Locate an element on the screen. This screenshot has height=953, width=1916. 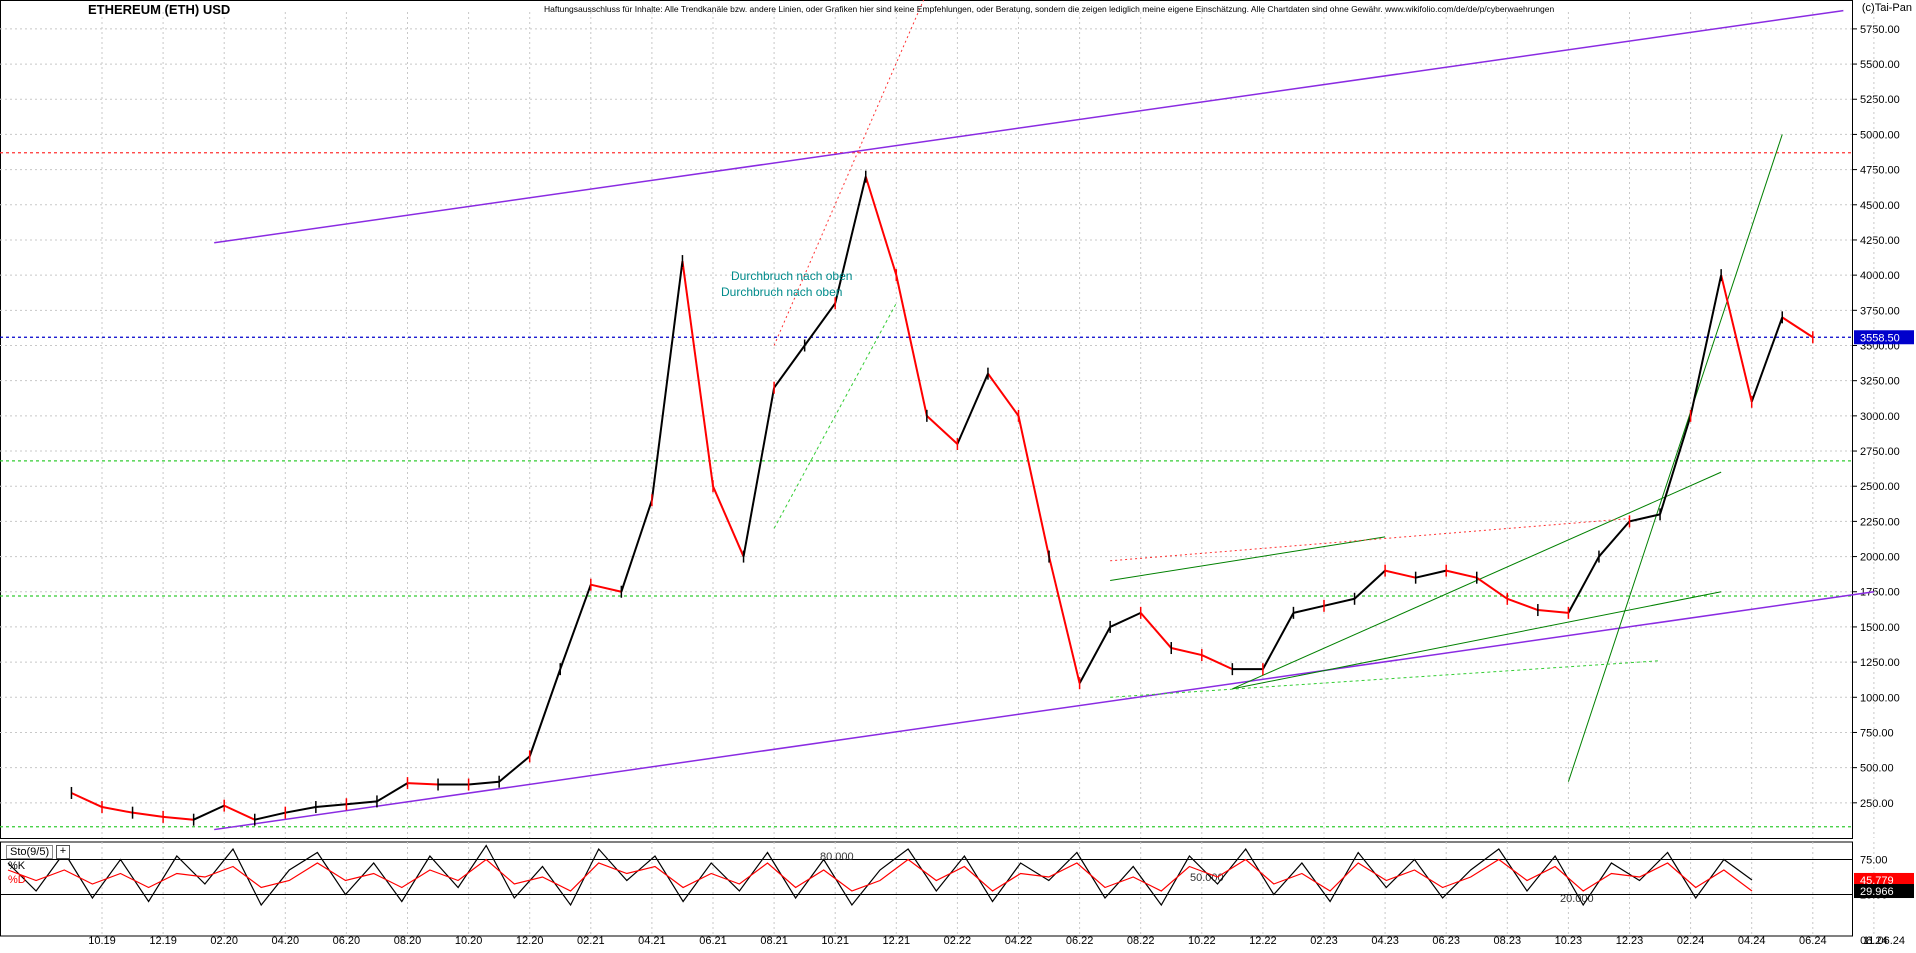
y-tick-label: 2250.00 is located at coordinates (1880, 522).